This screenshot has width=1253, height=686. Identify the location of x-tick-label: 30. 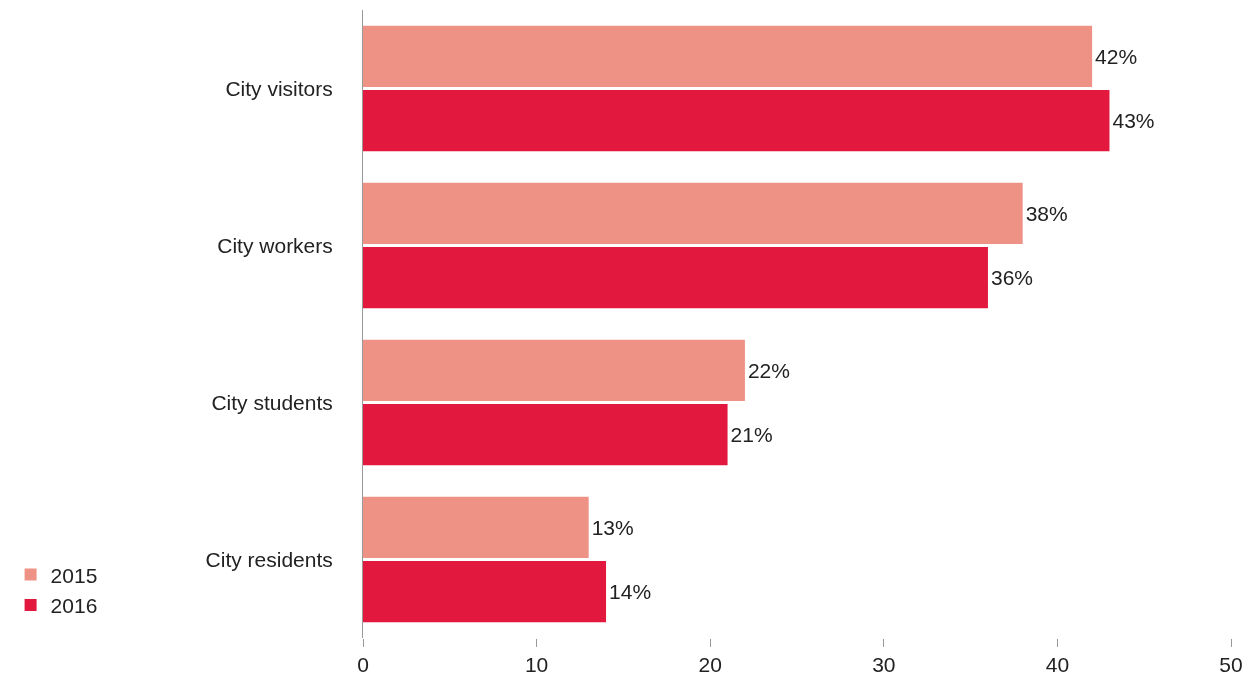
(884, 665).